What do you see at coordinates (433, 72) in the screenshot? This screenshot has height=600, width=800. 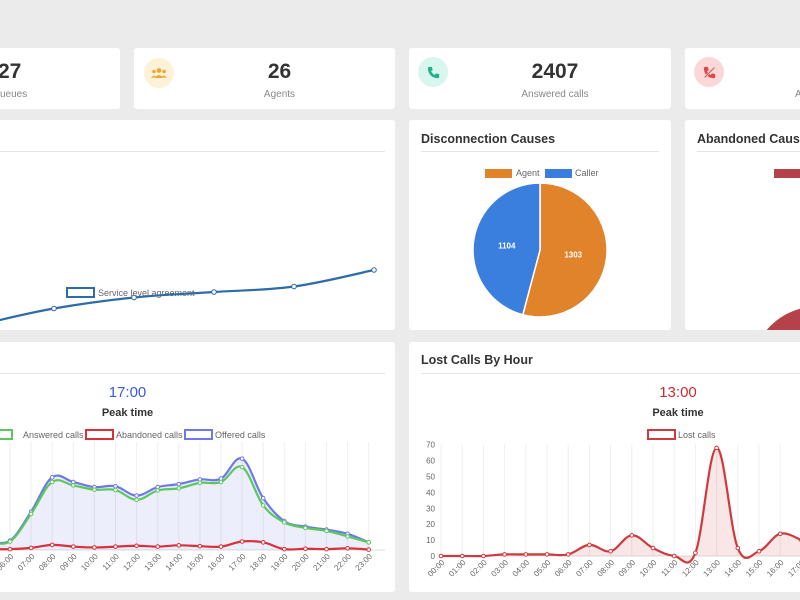 I see `phone-icon` at bounding box center [433, 72].